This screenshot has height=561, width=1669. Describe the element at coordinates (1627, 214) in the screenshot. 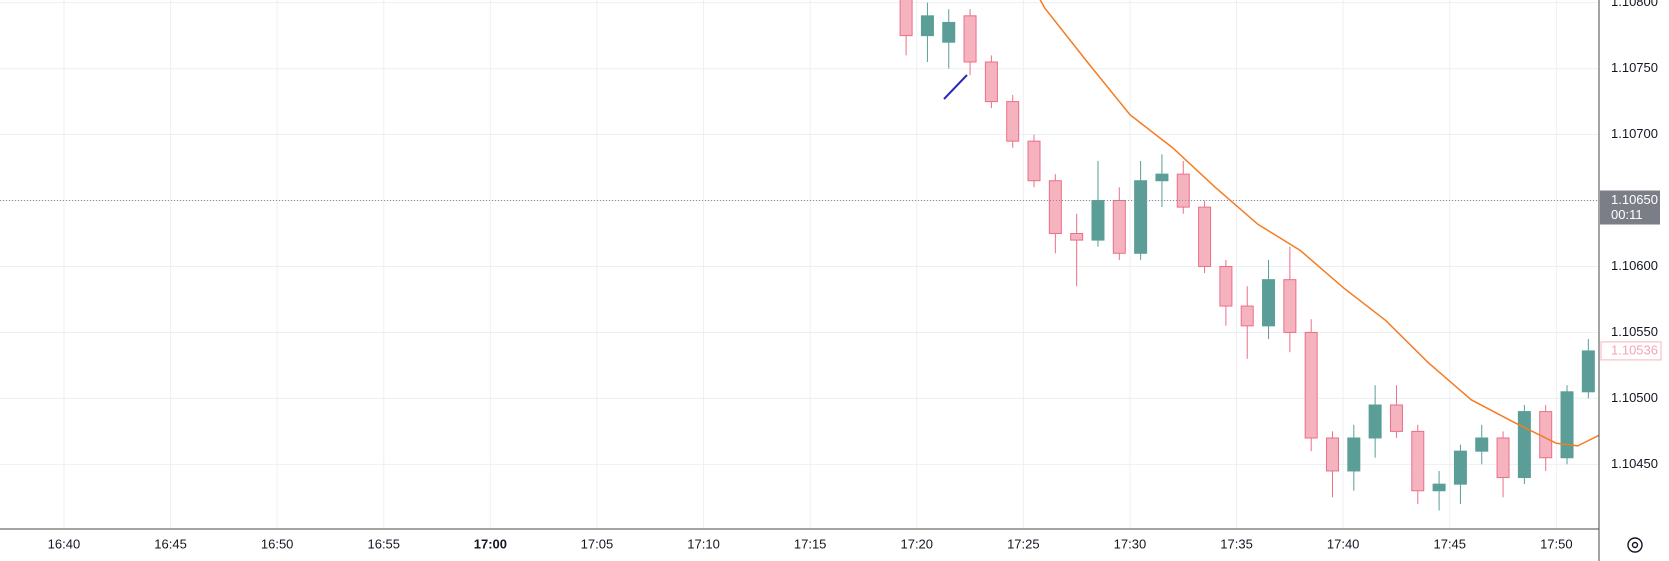

I see `price-countdown: 00:11` at that location.